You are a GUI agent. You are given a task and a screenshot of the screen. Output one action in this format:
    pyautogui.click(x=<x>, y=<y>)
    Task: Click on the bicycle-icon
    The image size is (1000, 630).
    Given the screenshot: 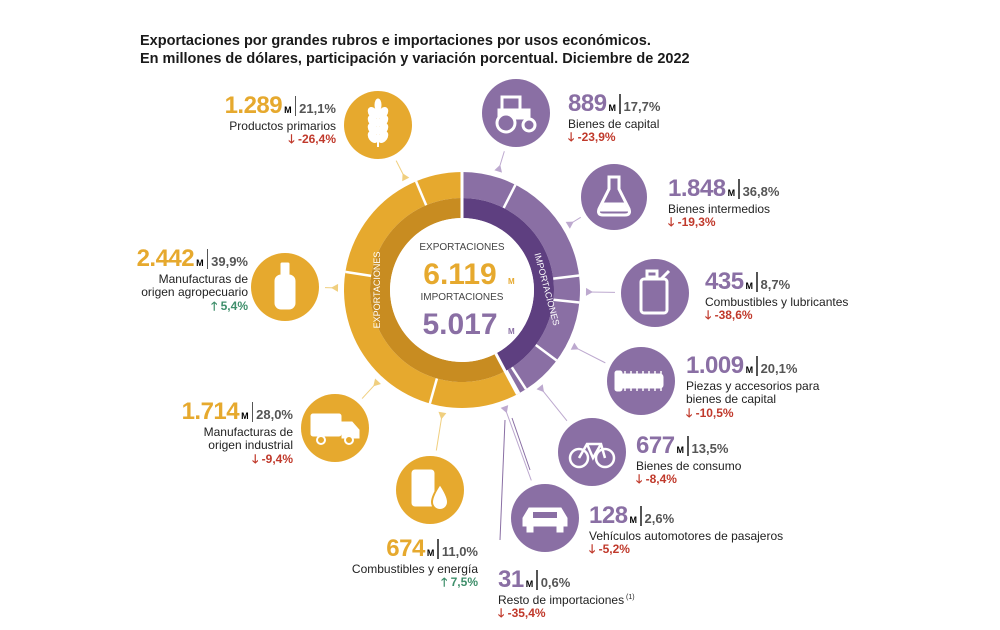 What is the action you would take?
    pyautogui.click(x=592, y=455)
    